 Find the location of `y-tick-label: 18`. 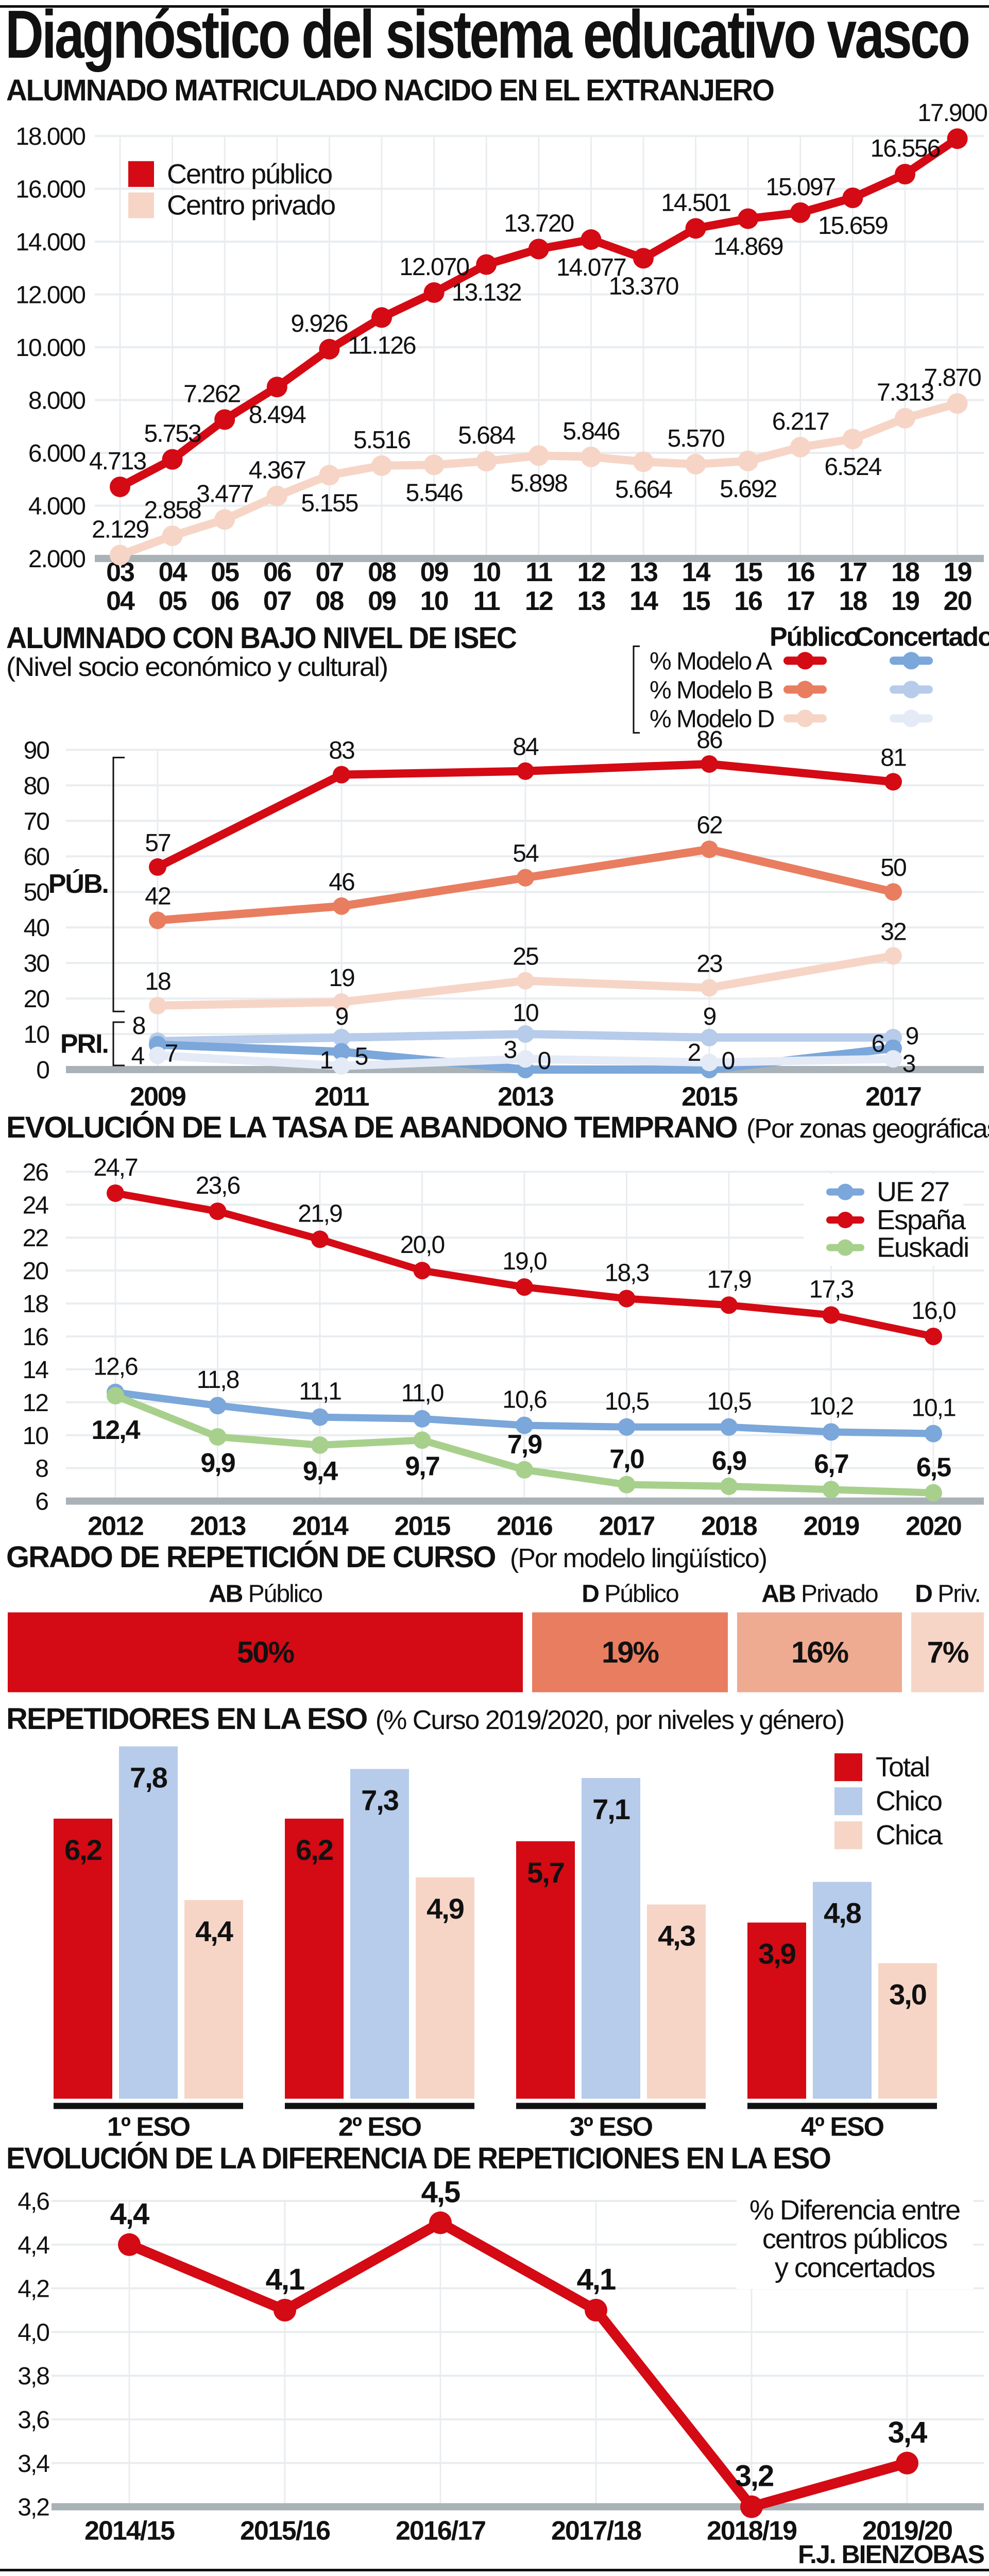

y-tick-label: 18 is located at coordinates (35, 1304).